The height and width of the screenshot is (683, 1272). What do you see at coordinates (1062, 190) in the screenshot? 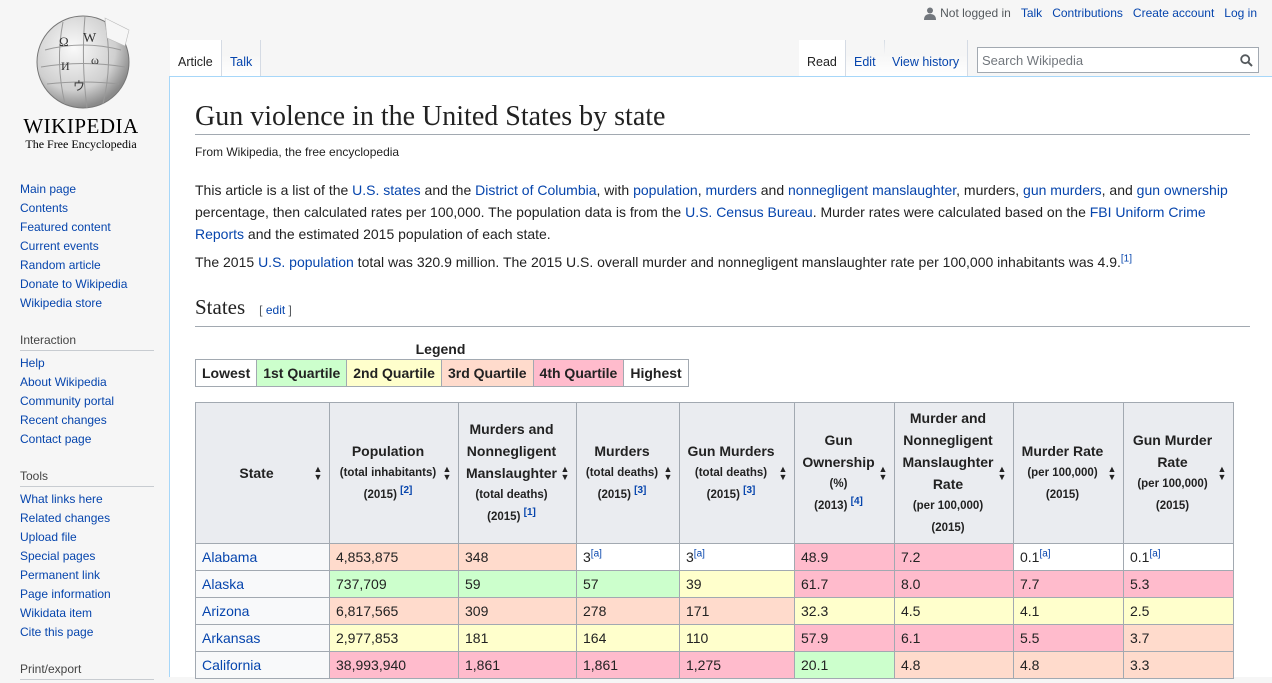
I see `link-gun-murders: gun murders` at bounding box center [1062, 190].